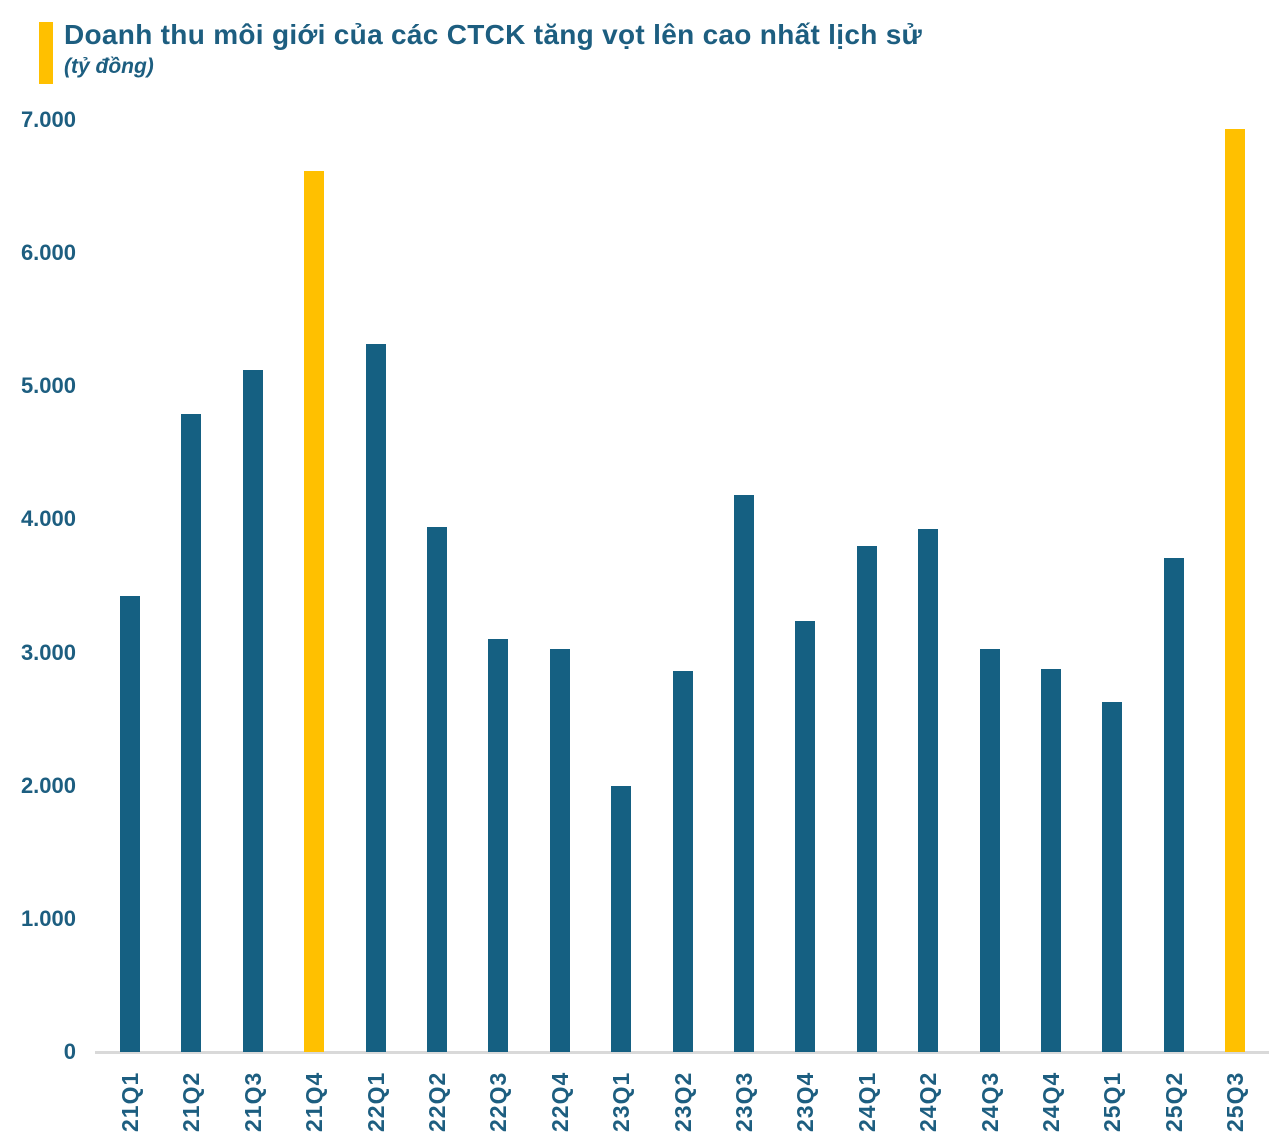 The image size is (1288, 1146). I want to click on y-tick-label: 5.000, so click(48, 386).